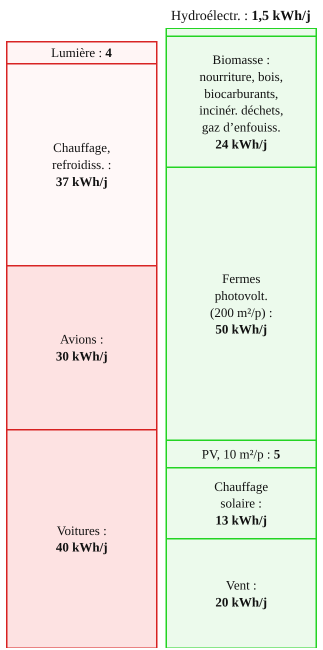 The image size is (323, 650). Describe the element at coordinates (281, 16) in the screenshot. I see `data-label: 1,5 kWh/j` at that location.